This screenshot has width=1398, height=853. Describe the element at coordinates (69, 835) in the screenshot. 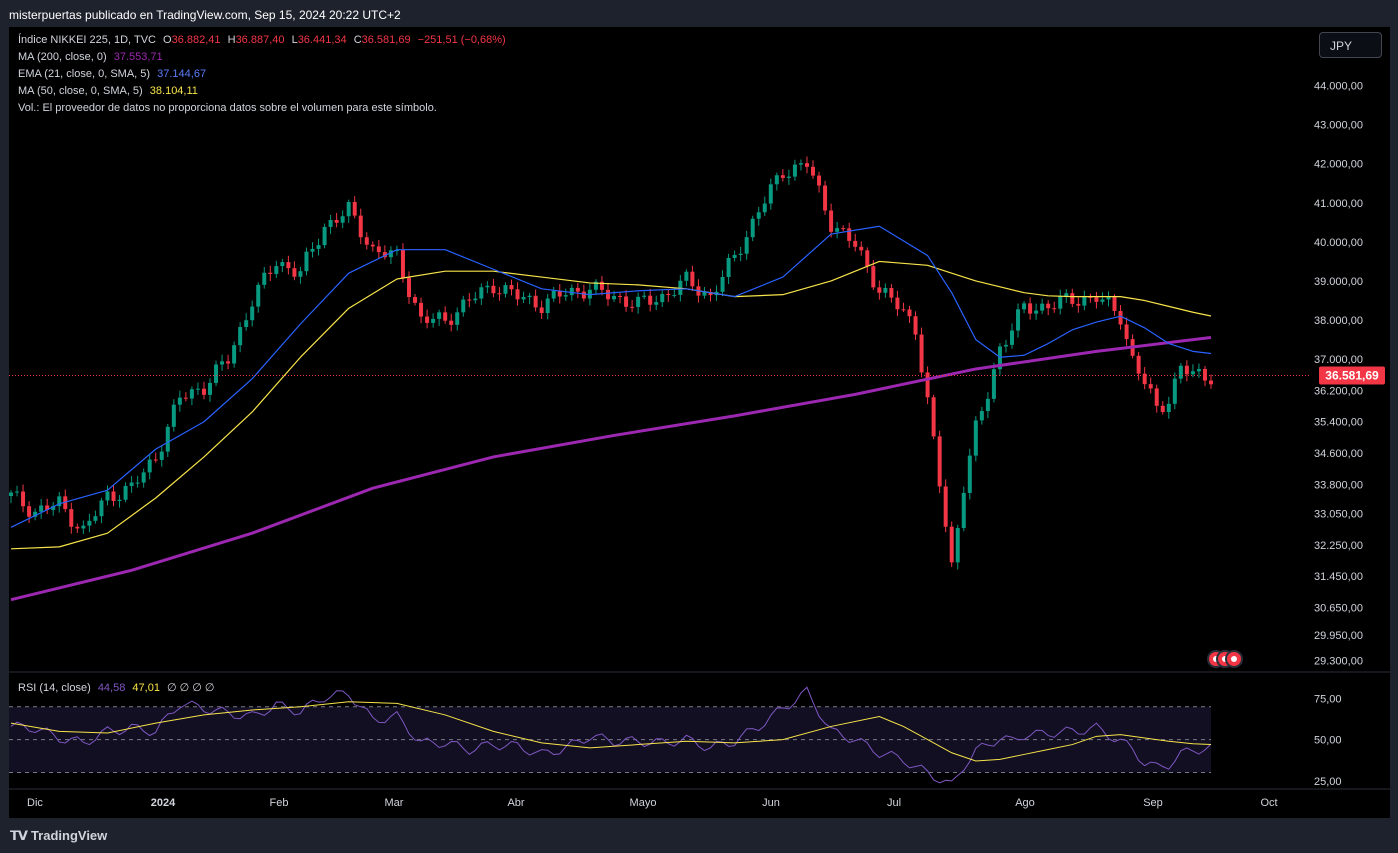

I see `brand-name: TradingView` at that location.